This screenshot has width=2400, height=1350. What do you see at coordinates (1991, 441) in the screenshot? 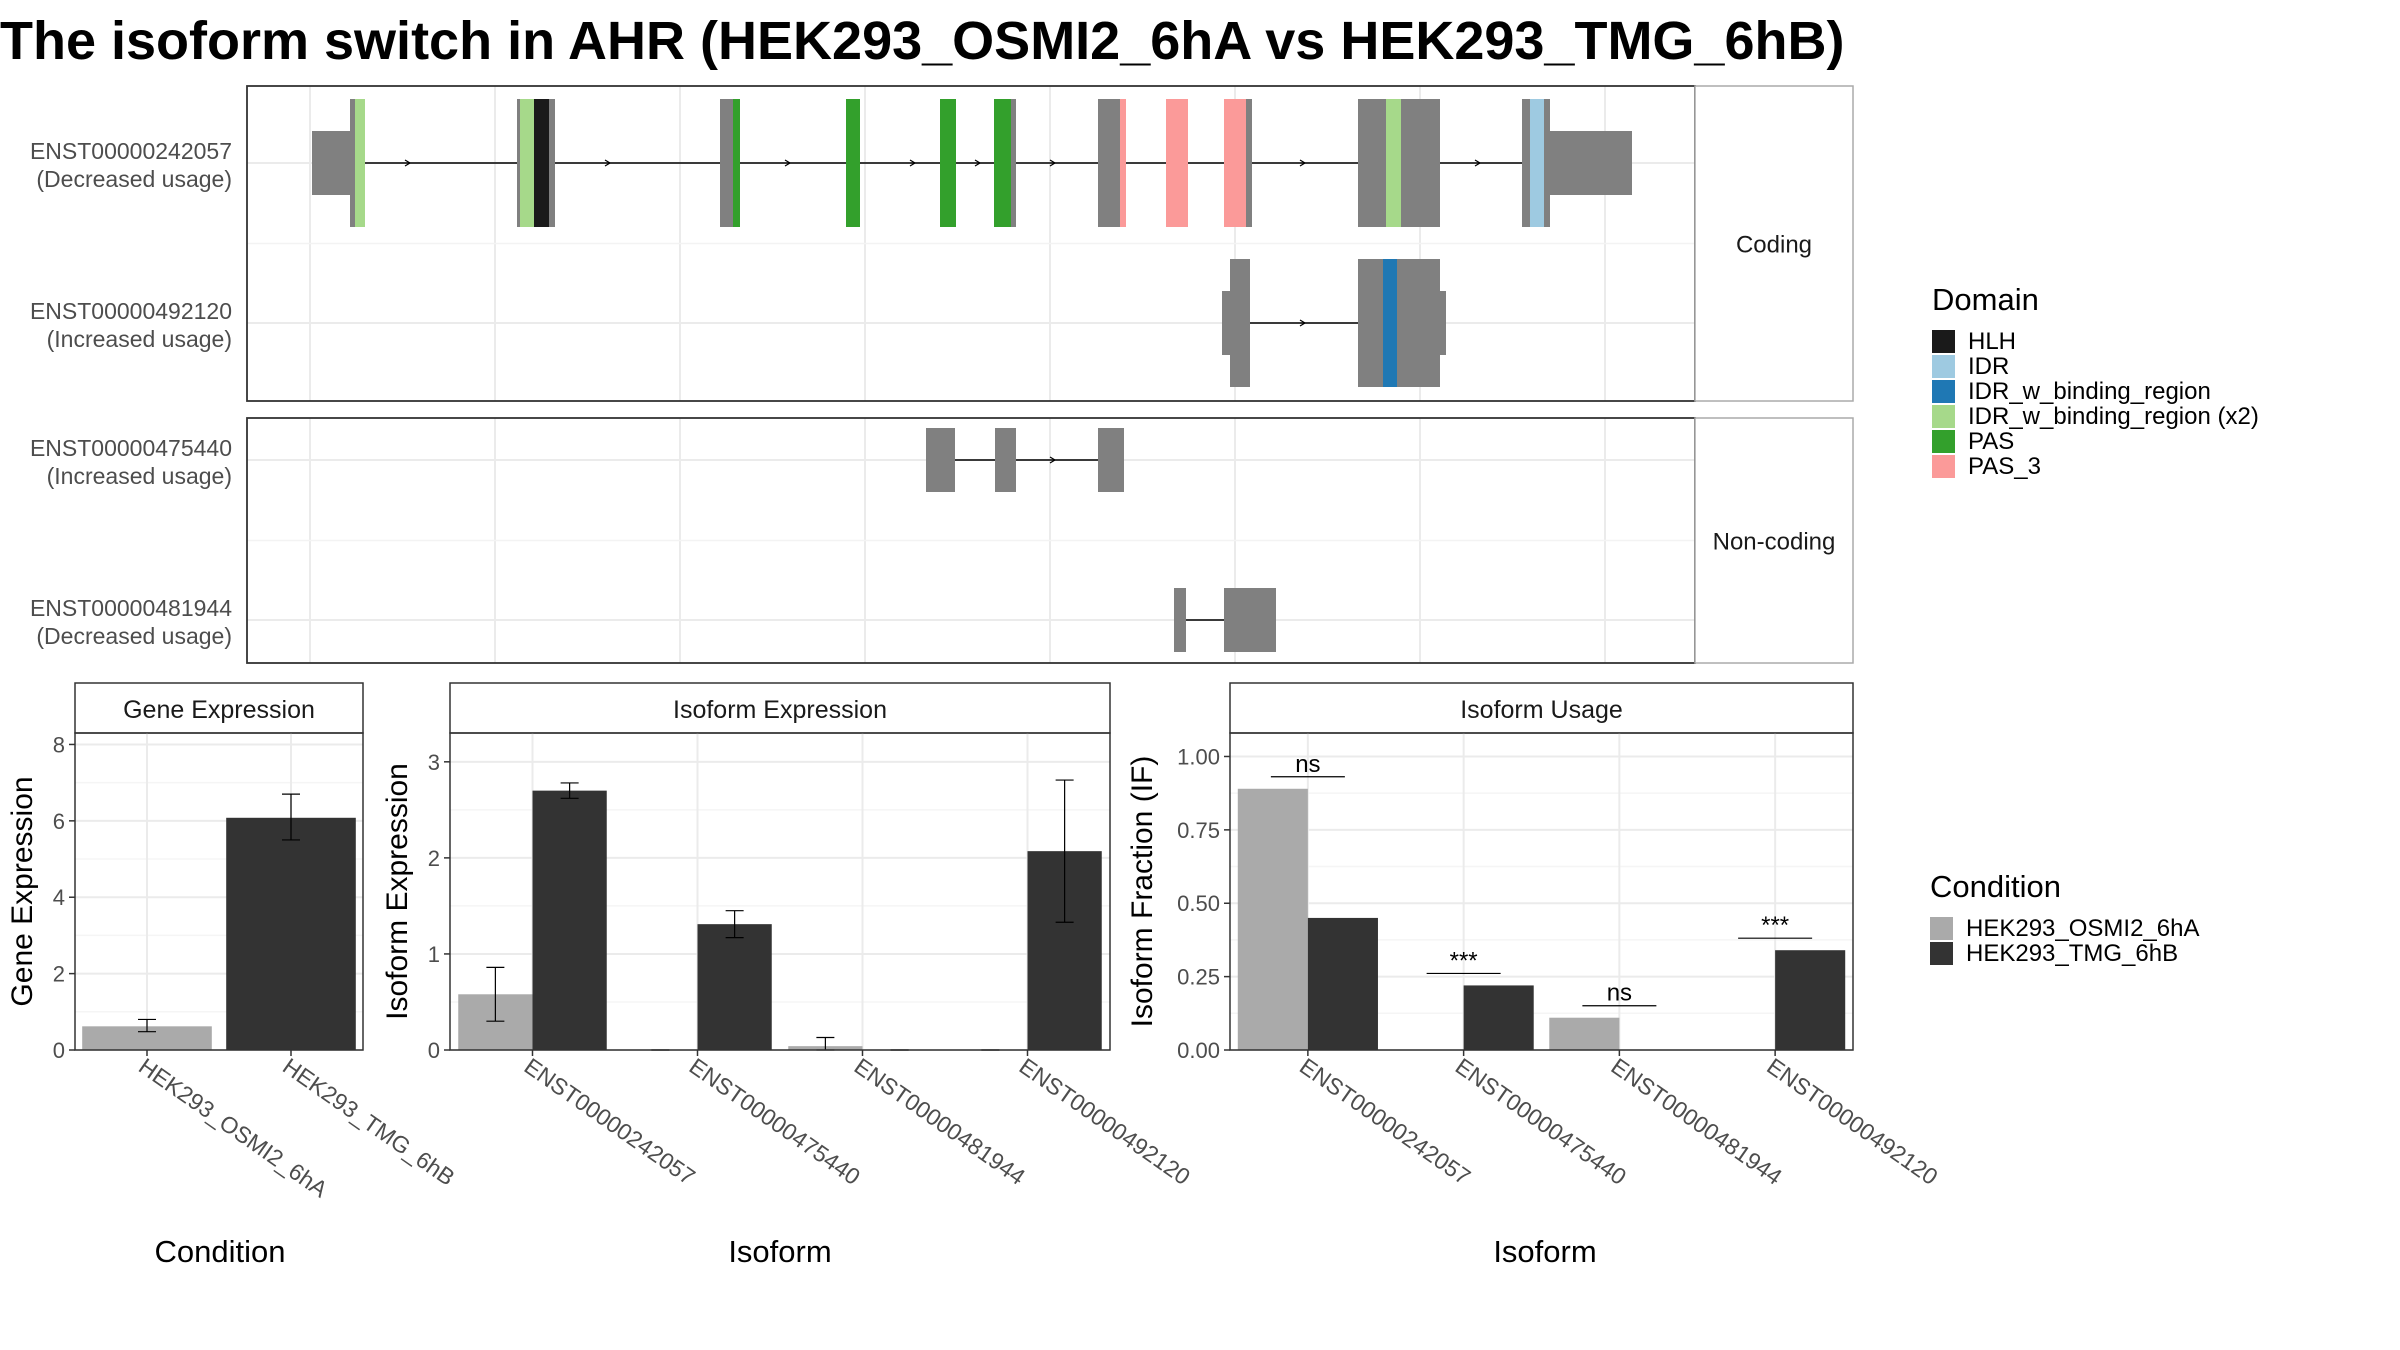
I see `domain-legend-label: PAS` at bounding box center [1991, 441].